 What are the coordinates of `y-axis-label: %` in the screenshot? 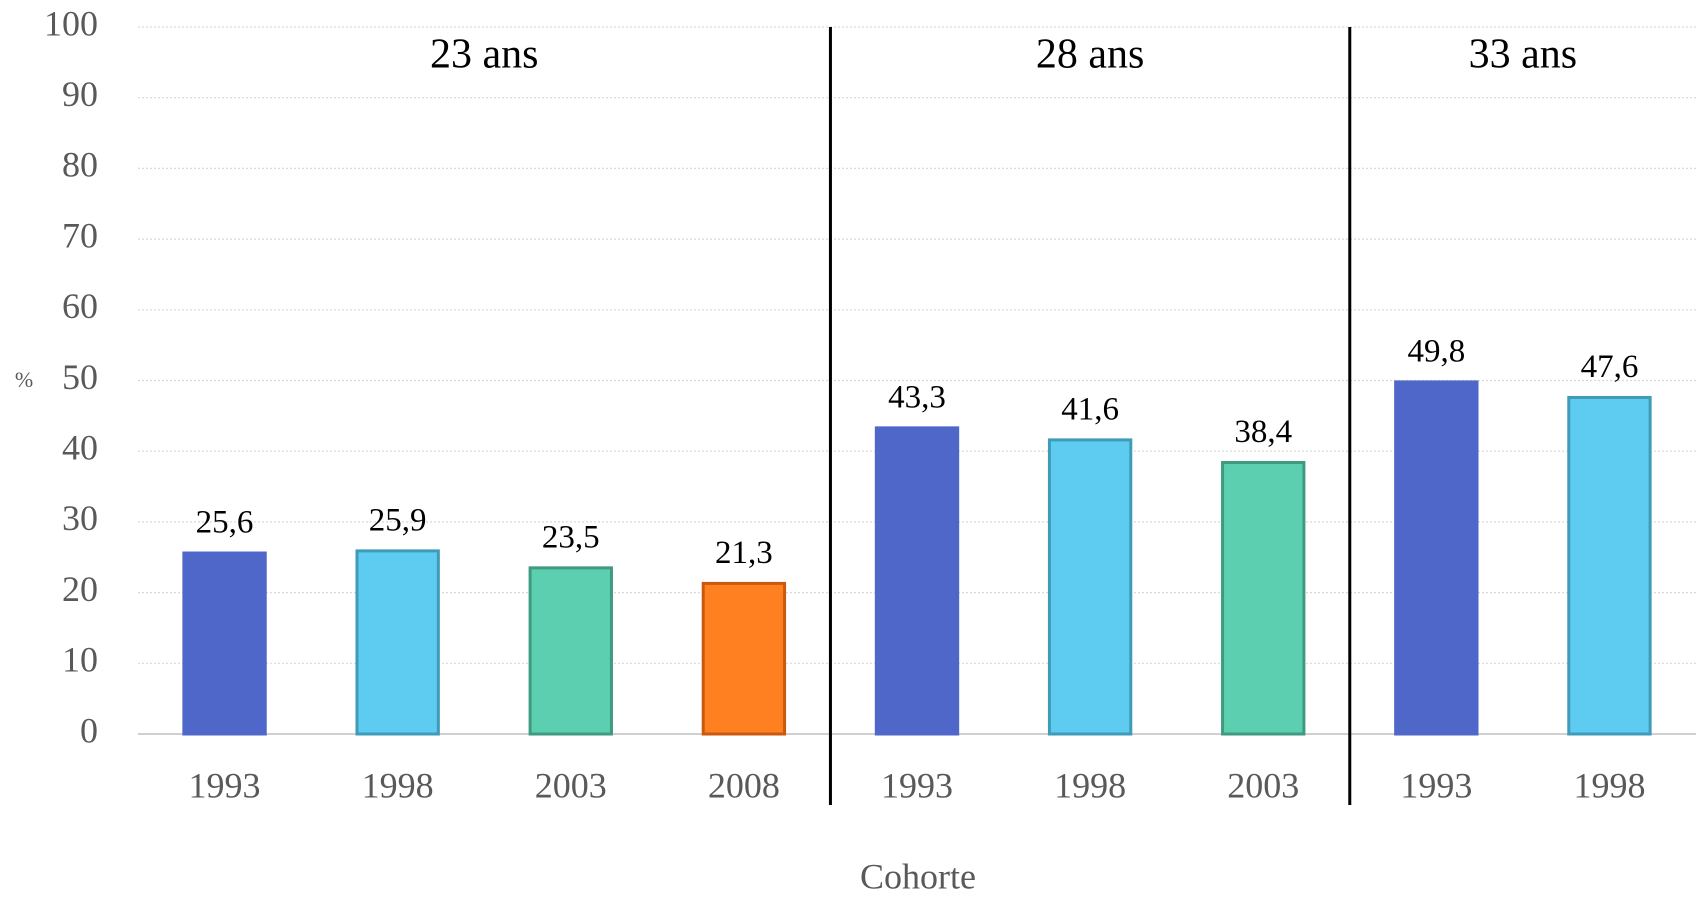 It's located at (24, 379).